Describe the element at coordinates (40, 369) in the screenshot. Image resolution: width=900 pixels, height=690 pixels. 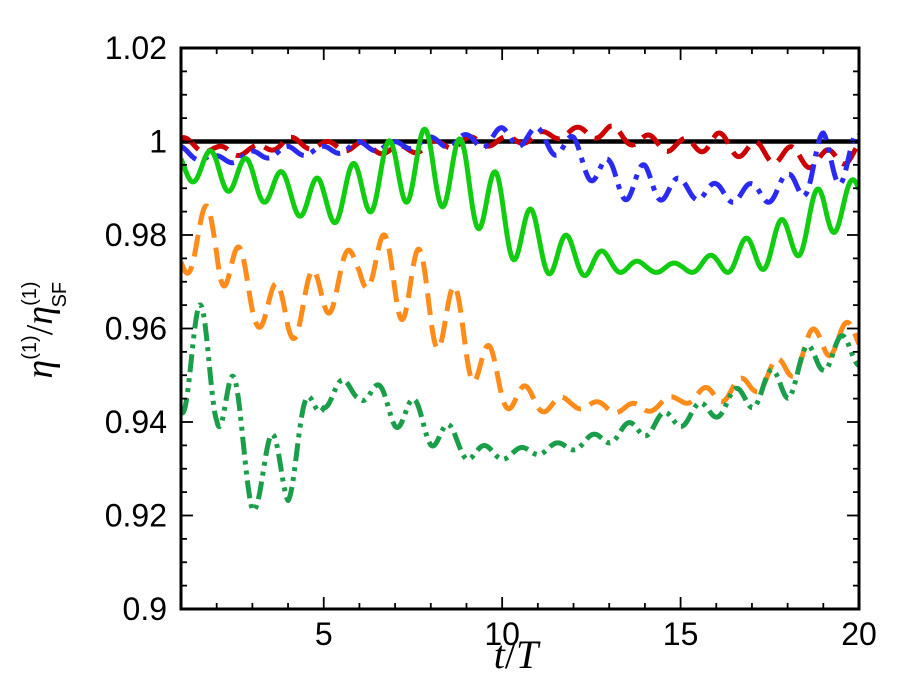
I see `y-axis-title-eta1: η` at that location.